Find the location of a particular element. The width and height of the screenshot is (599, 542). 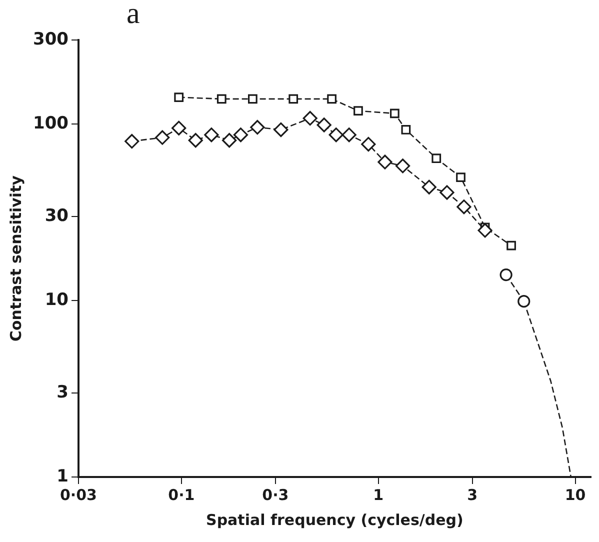

x-tick-label: 0·3 is located at coordinates (275, 495).